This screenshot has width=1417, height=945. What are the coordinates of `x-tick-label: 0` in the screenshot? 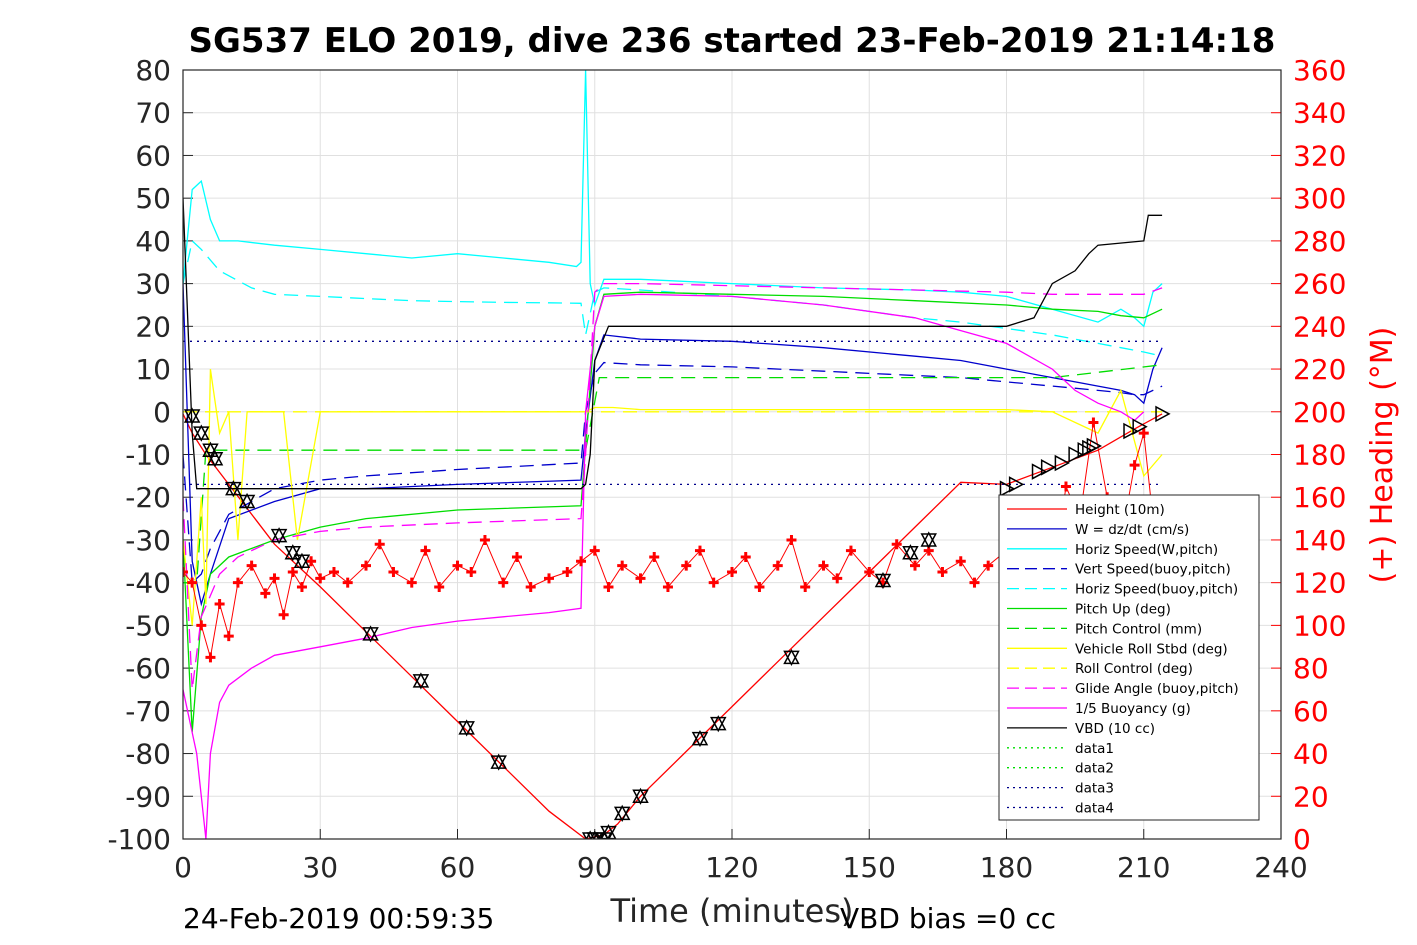 It's located at (183, 867).